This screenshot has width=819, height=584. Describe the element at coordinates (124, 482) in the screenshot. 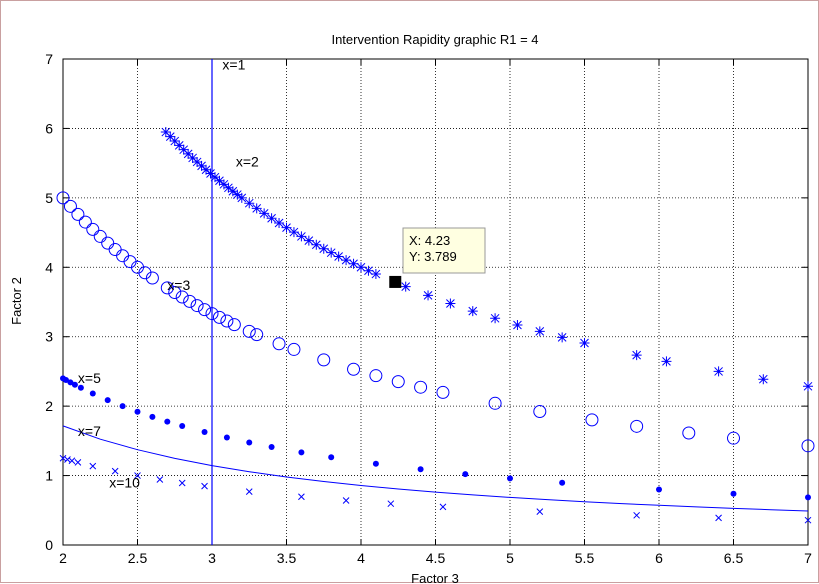

I see `curve-label-x10: x=10` at that location.